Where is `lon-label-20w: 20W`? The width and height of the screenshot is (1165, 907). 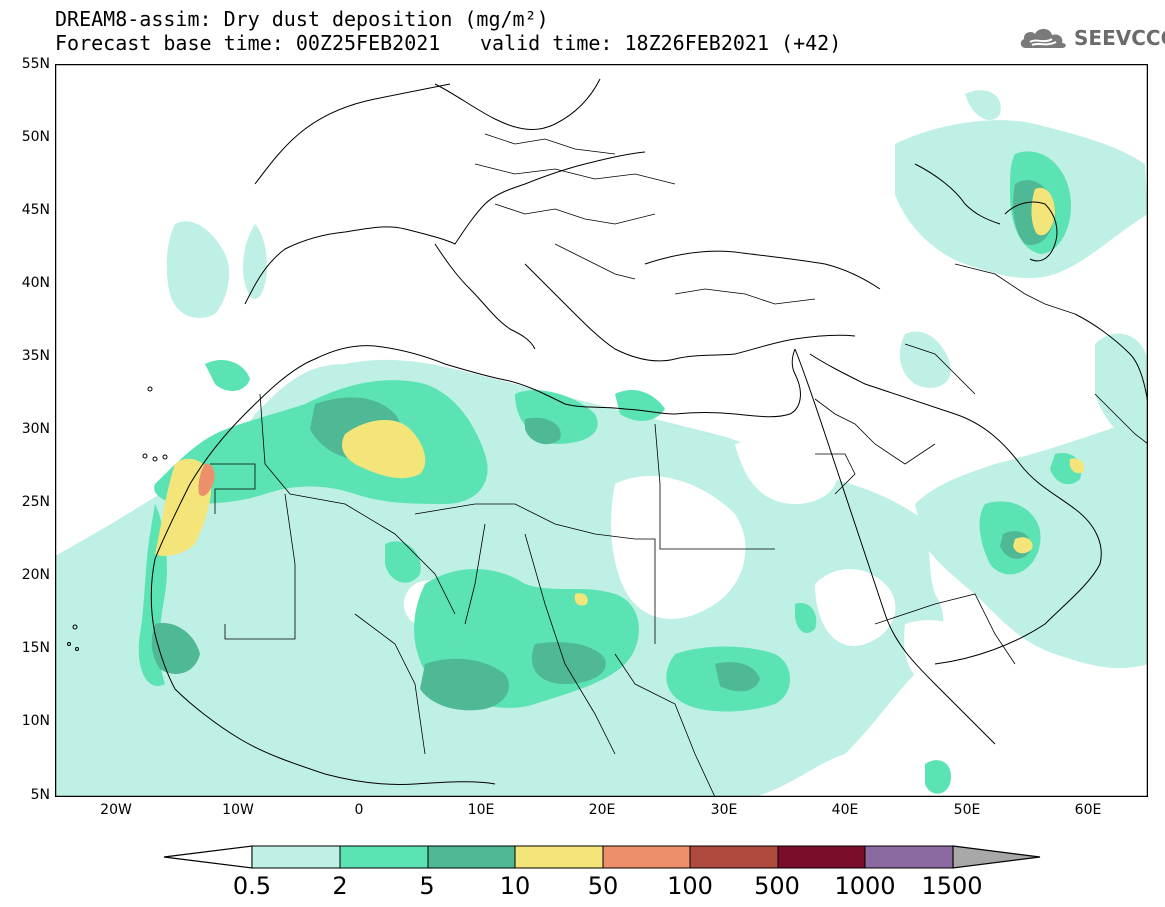 lon-label-20w: 20W is located at coordinates (116, 810).